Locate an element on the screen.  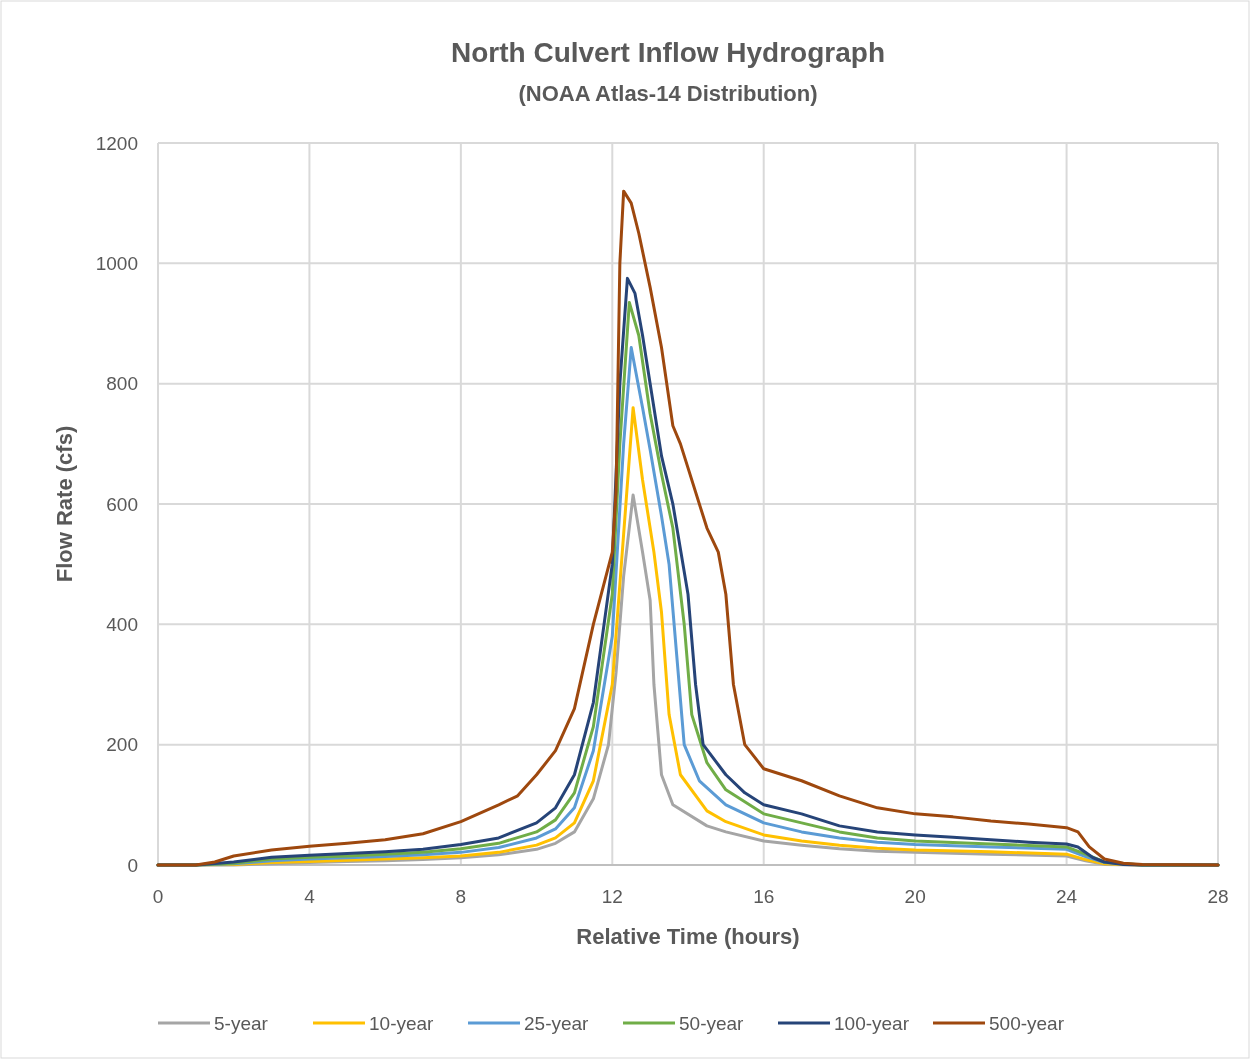
legend-label: 500-year is located at coordinates (1027, 1023).